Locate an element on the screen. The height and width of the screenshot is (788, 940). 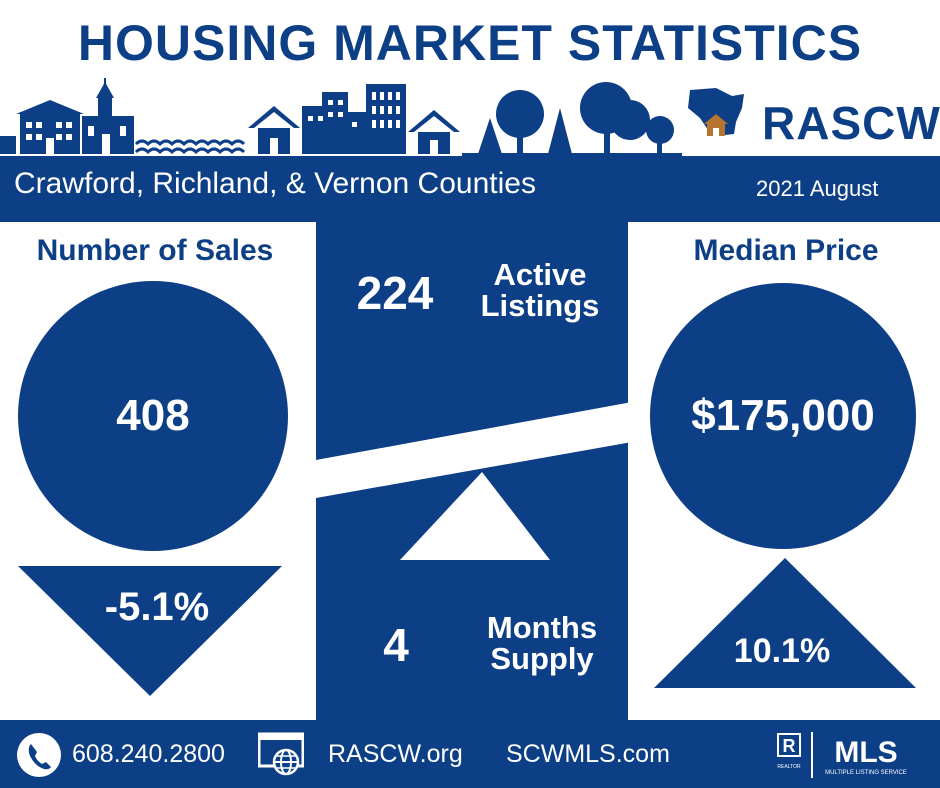
svg-text: R is located at coordinates (789, 746).